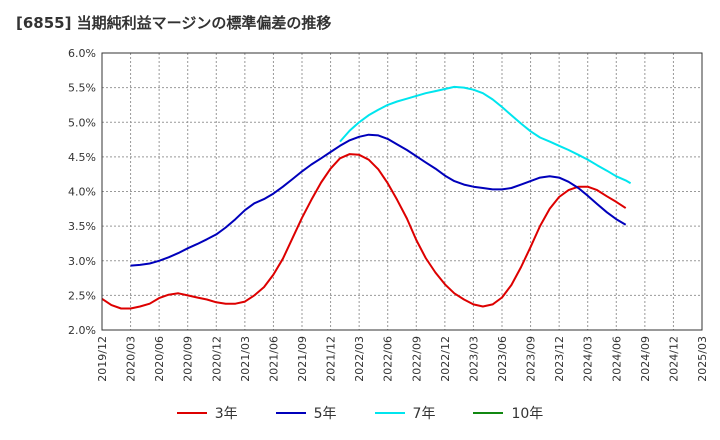 Image resolution: width=720 pixels, height=440 pixels. Describe the element at coordinates (273, 359) in the screenshot. I see `x-tick-label: 2021/06` at that location.